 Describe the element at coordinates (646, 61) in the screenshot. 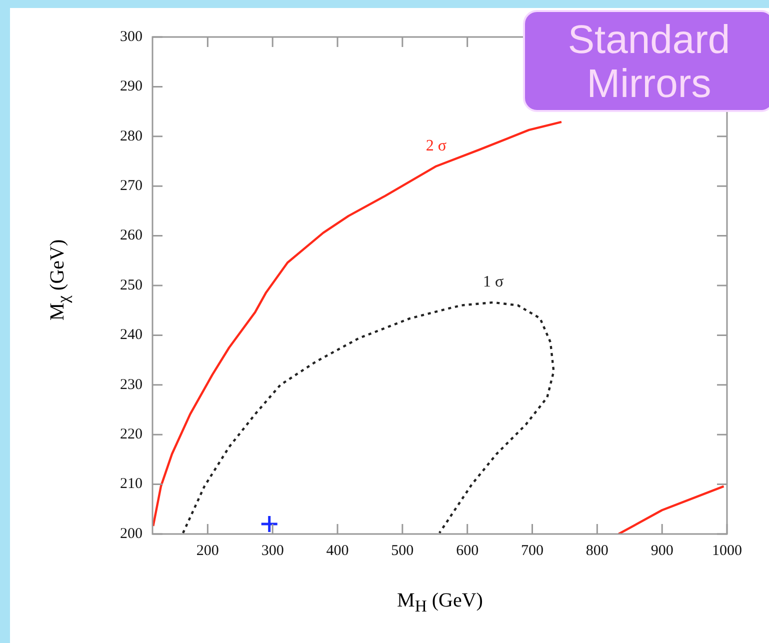

I see `annotation: Standard Mirrors` at that location.